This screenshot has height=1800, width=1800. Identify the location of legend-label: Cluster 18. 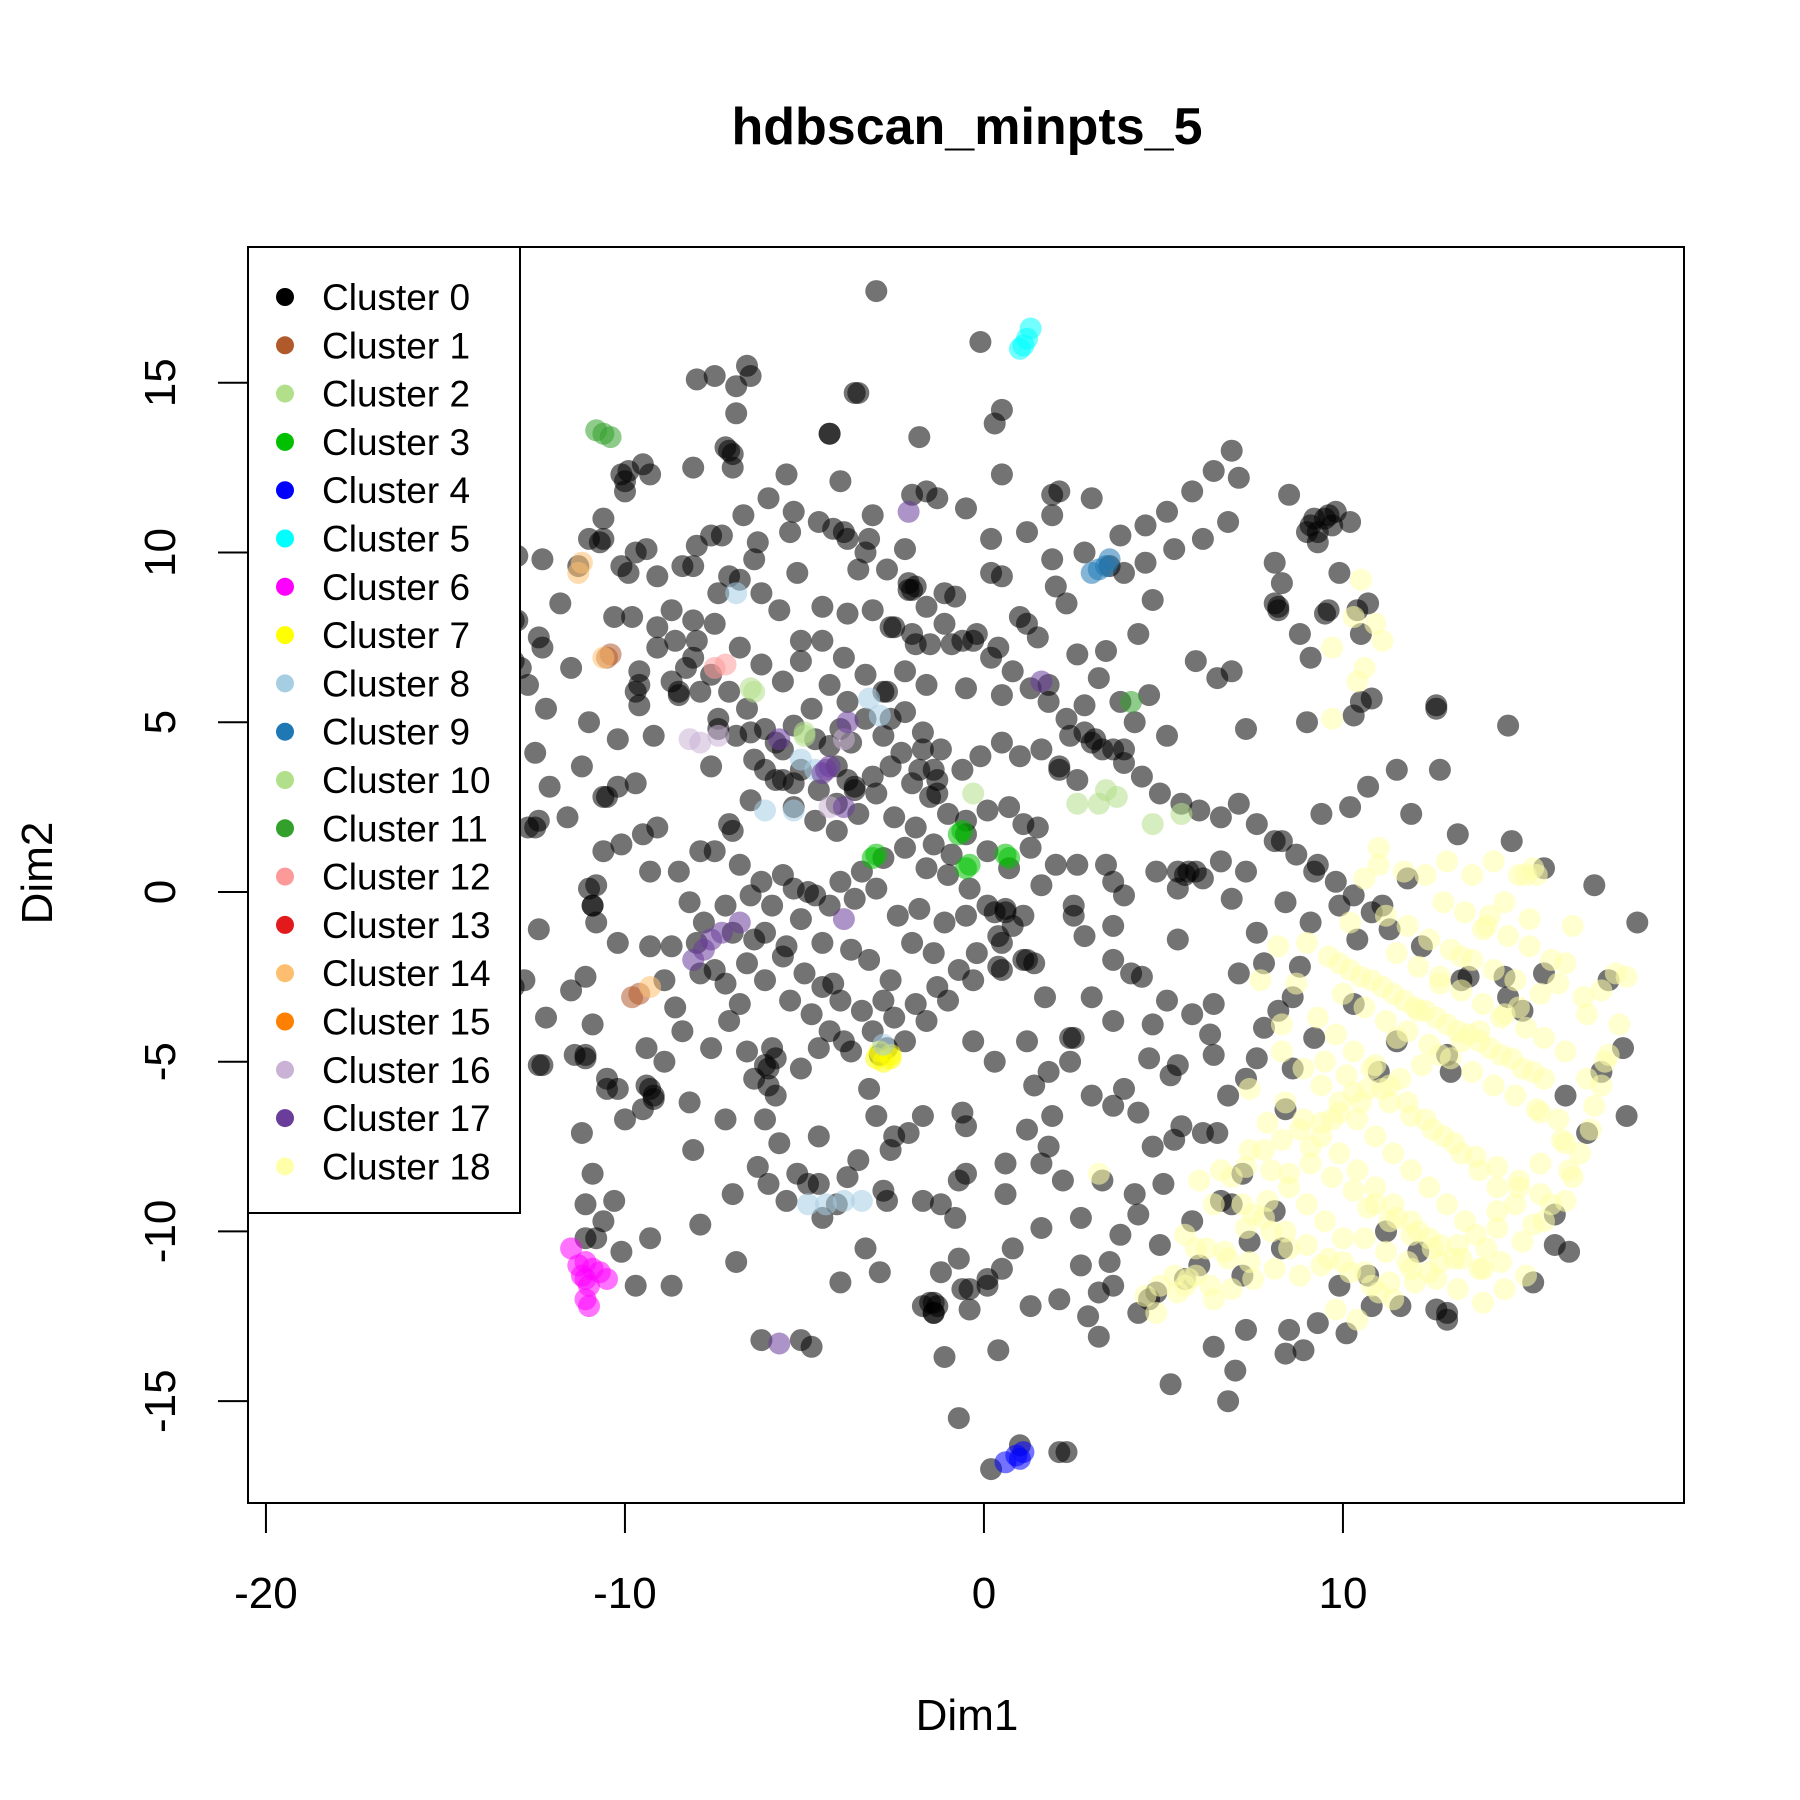
(406, 1166).